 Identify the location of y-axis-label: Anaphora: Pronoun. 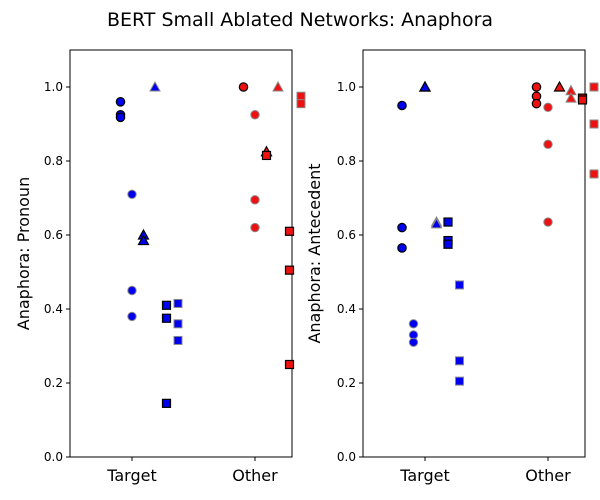
(23, 253).